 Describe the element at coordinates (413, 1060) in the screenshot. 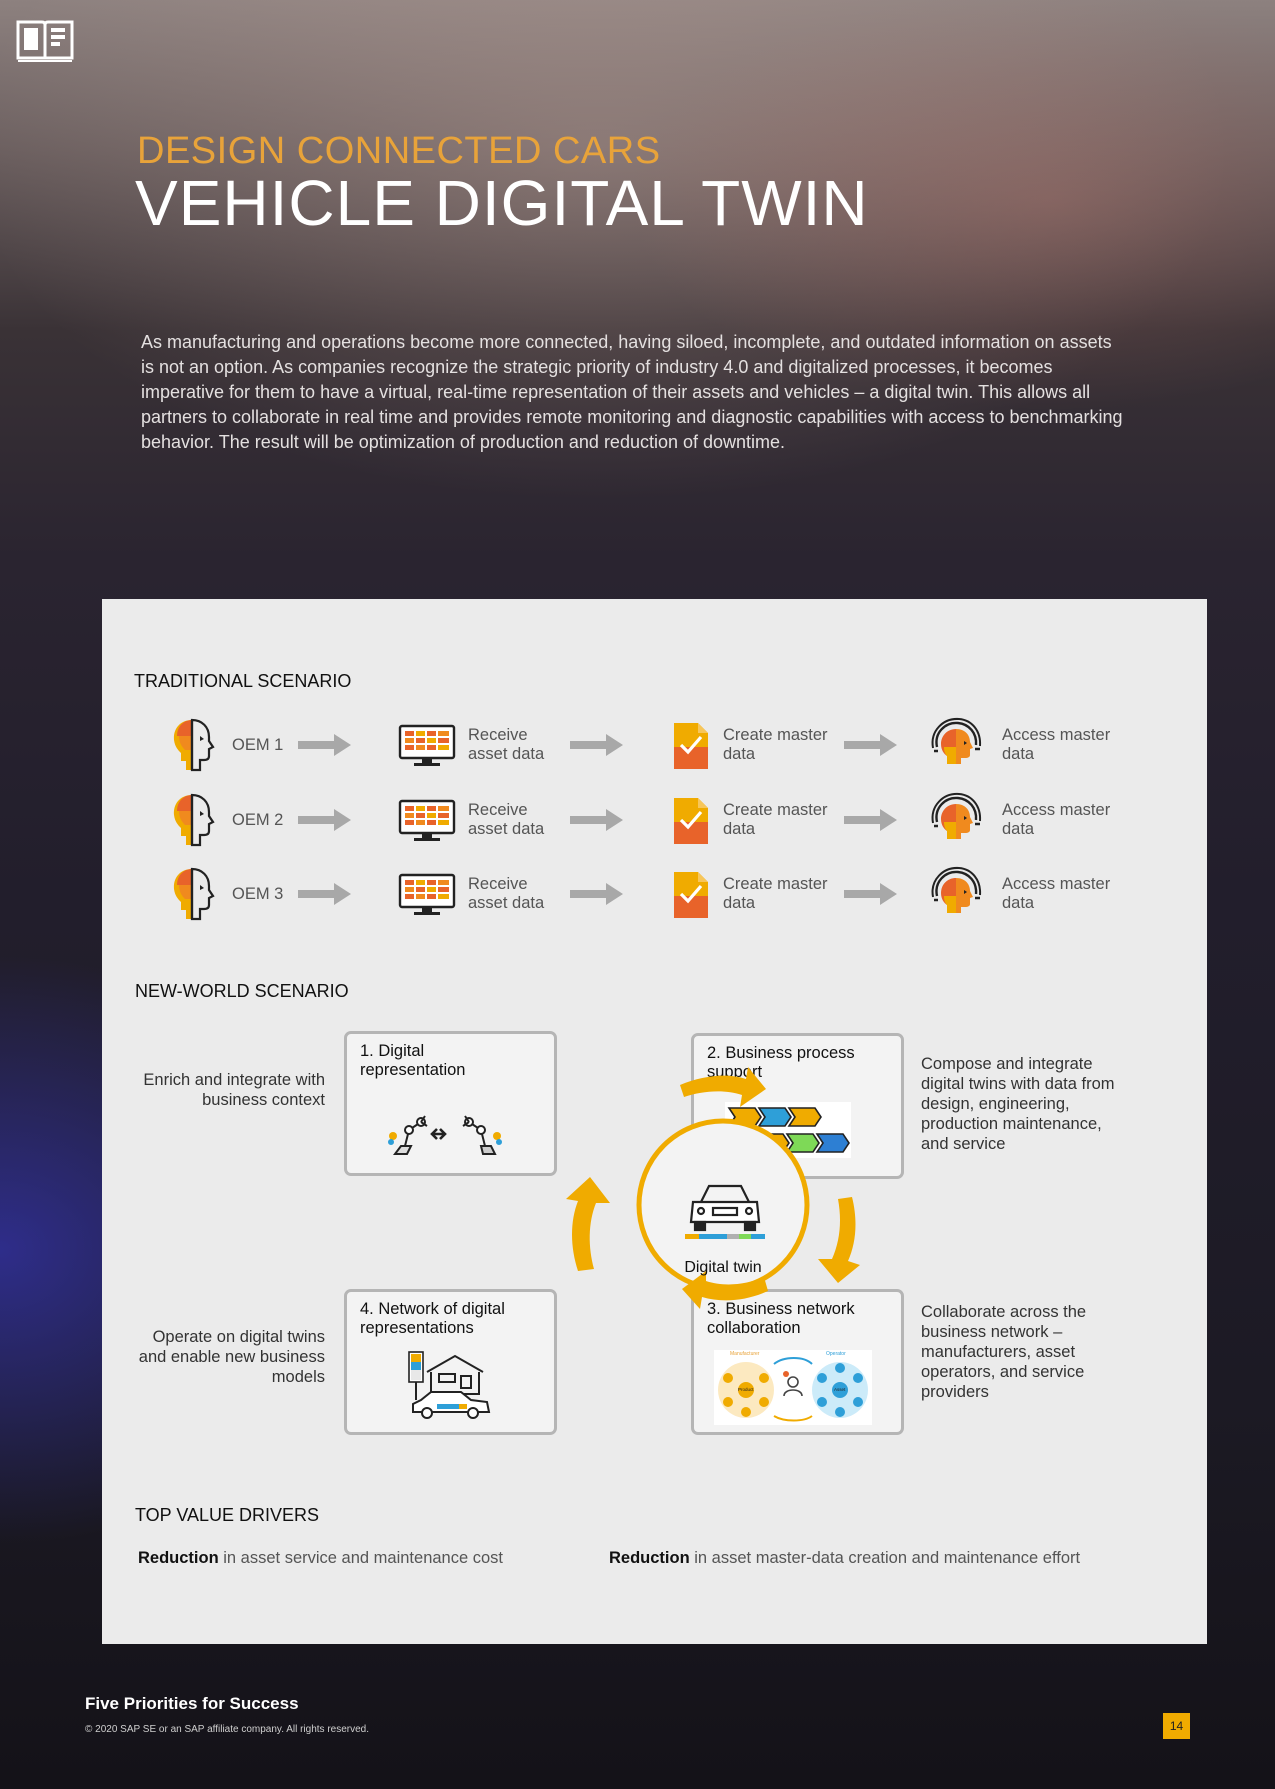

I see `box-title: 1. Digital representation` at that location.